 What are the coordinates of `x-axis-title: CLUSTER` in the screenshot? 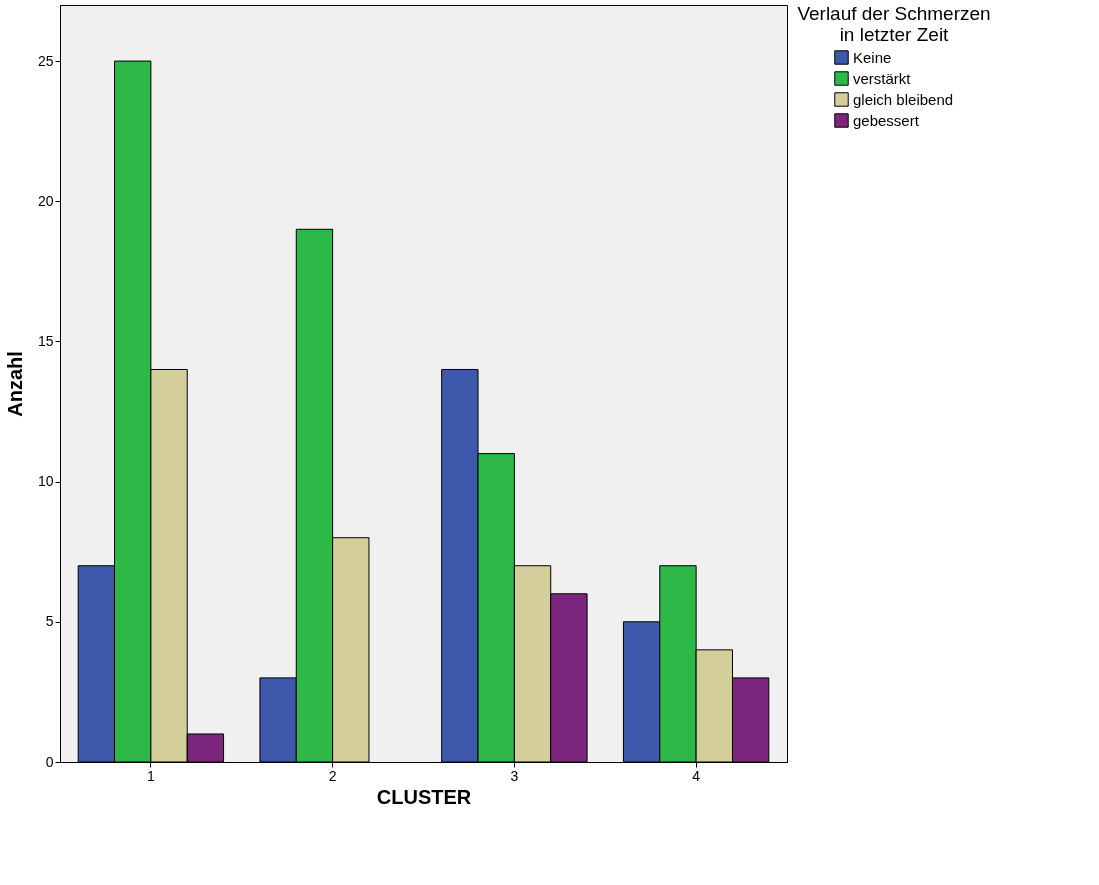 It's located at (424, 796).